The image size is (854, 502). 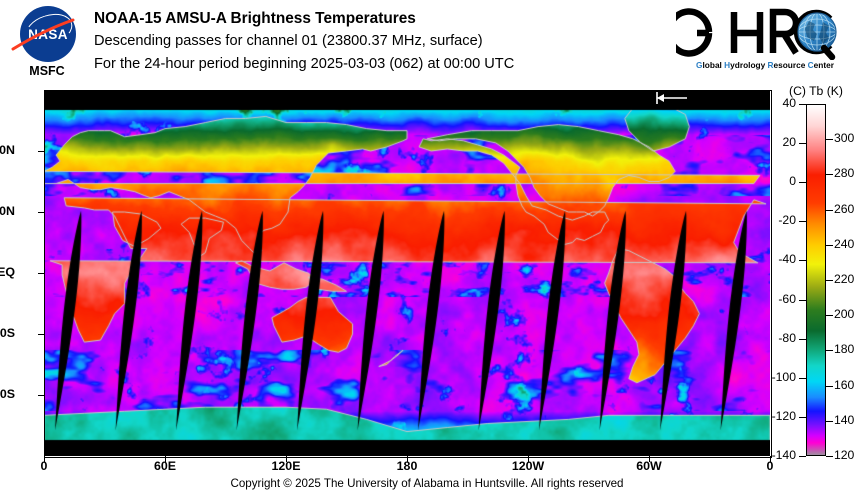 What do you see at coordinates (255, 18) in the screenshot?
I see `page-title: NOAA-15 AMSU-A Brightness Temperatures` at bounding box center [255, 18].